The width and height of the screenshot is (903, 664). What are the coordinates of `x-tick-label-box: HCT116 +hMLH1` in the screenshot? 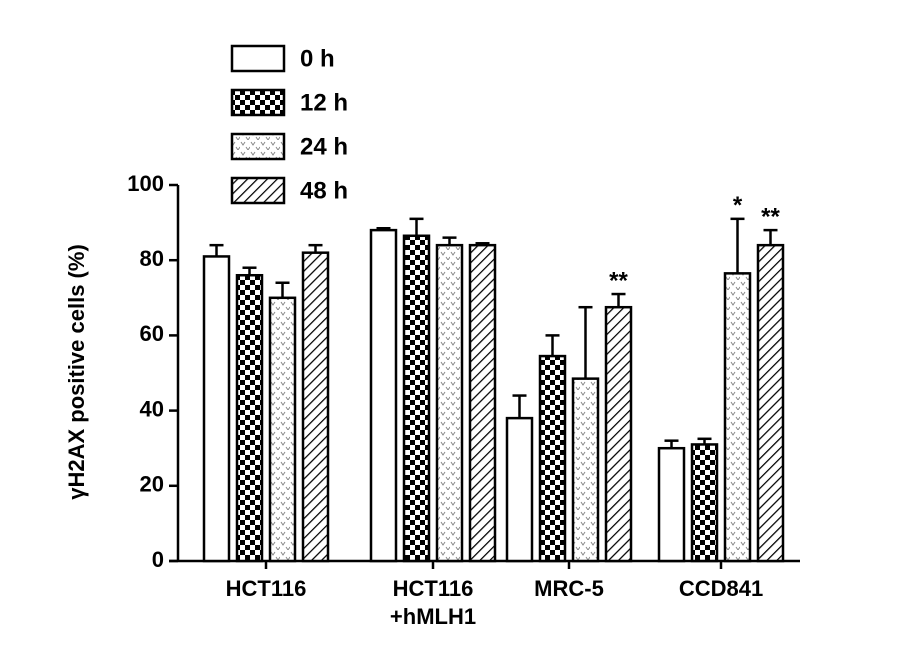 It's located at (433, 602).